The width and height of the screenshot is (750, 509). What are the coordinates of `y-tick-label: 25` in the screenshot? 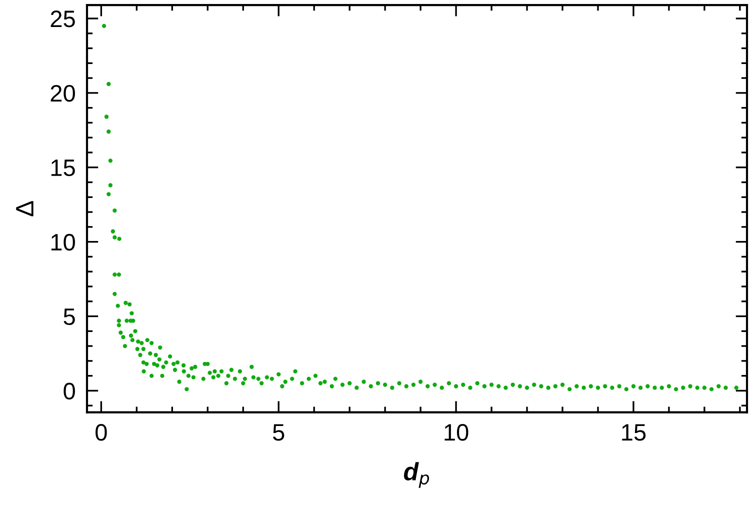 It's located at (62, 19).